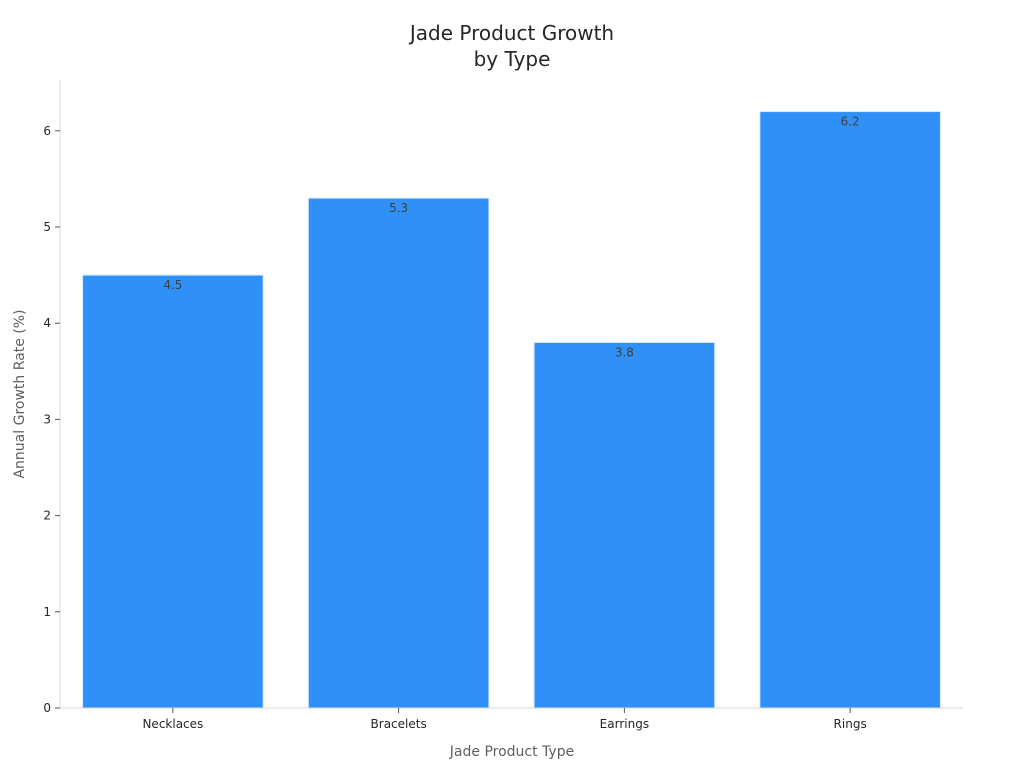 The image size is (1024, 768). Describe the element at coordinates (398, 208) in the screenshot. I see `value-label-bracelets: 5.3` at that location.